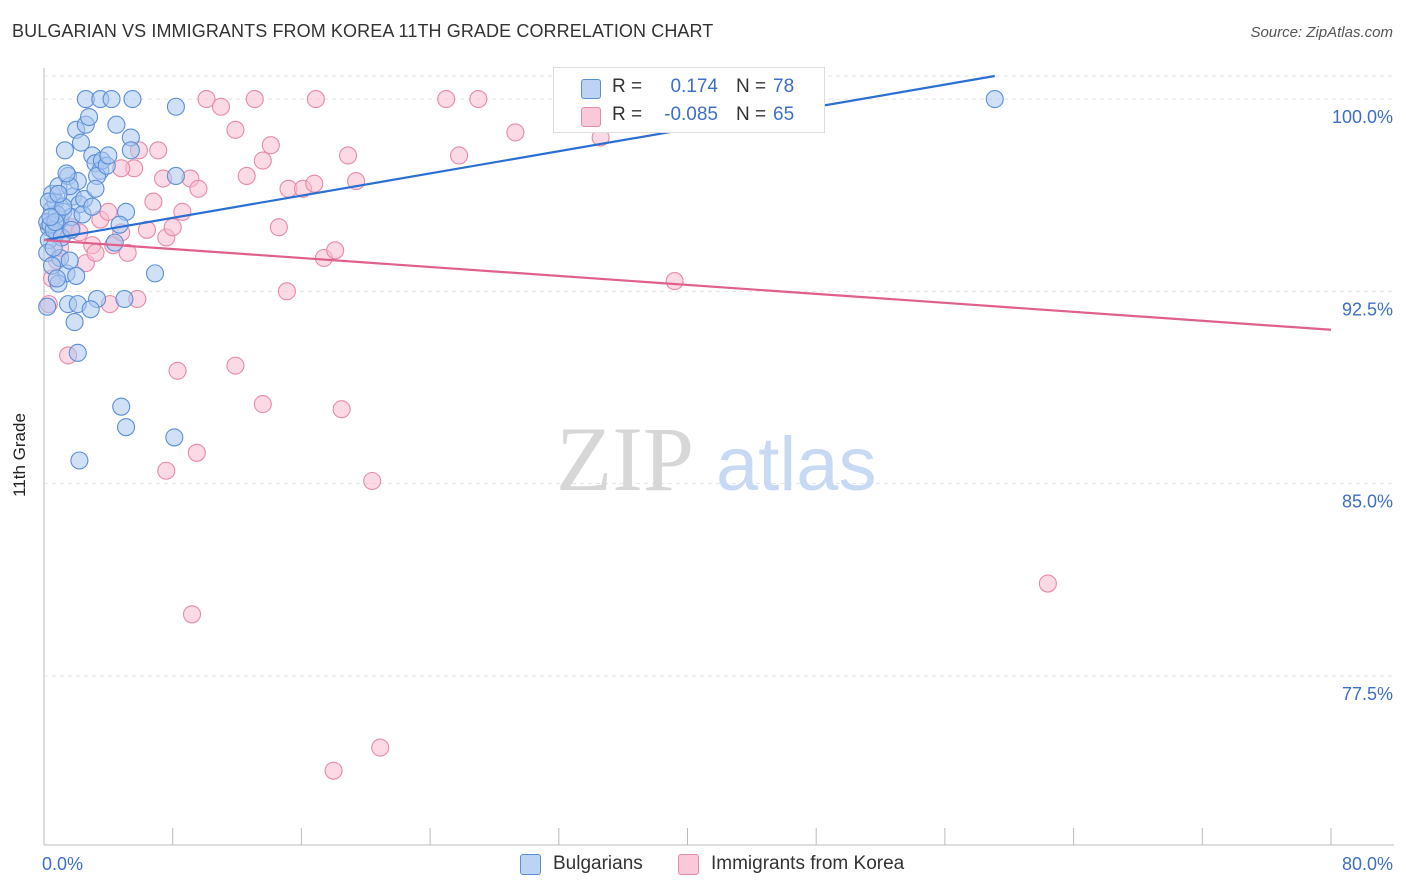  I want to click on legend-label-bulgarians: Bulgarians, so click(598, 863).